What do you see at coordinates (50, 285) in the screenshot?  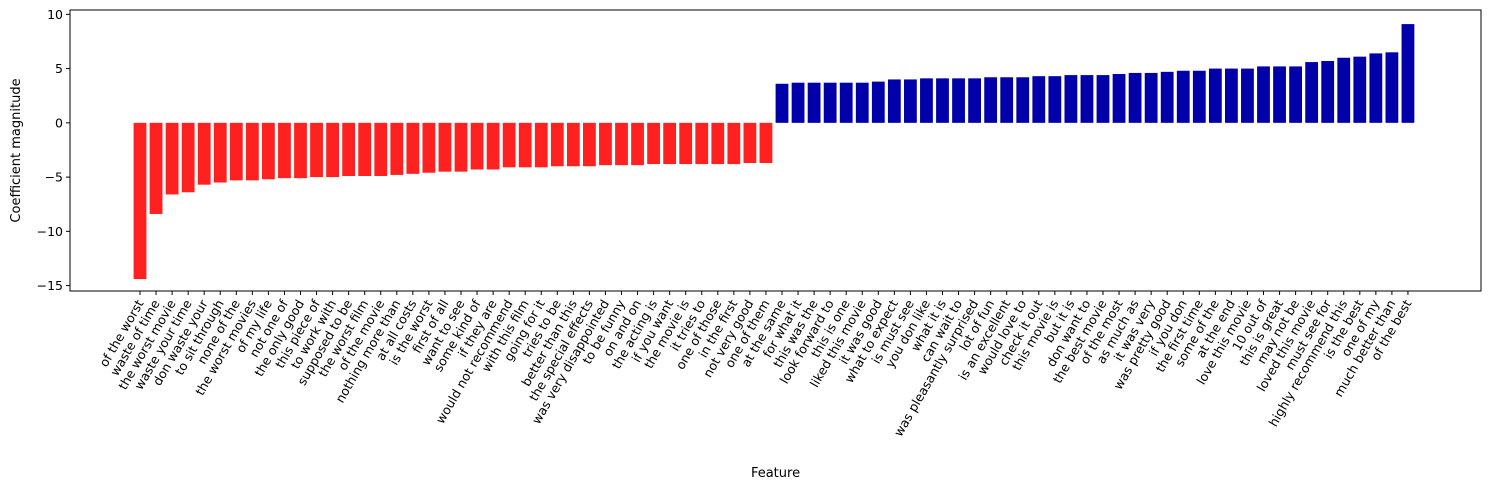 I see `y-tick-label-0: −15` at bounding box center [50, 285].